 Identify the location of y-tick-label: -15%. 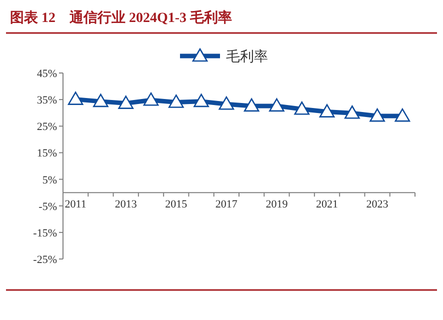
(45, 233).